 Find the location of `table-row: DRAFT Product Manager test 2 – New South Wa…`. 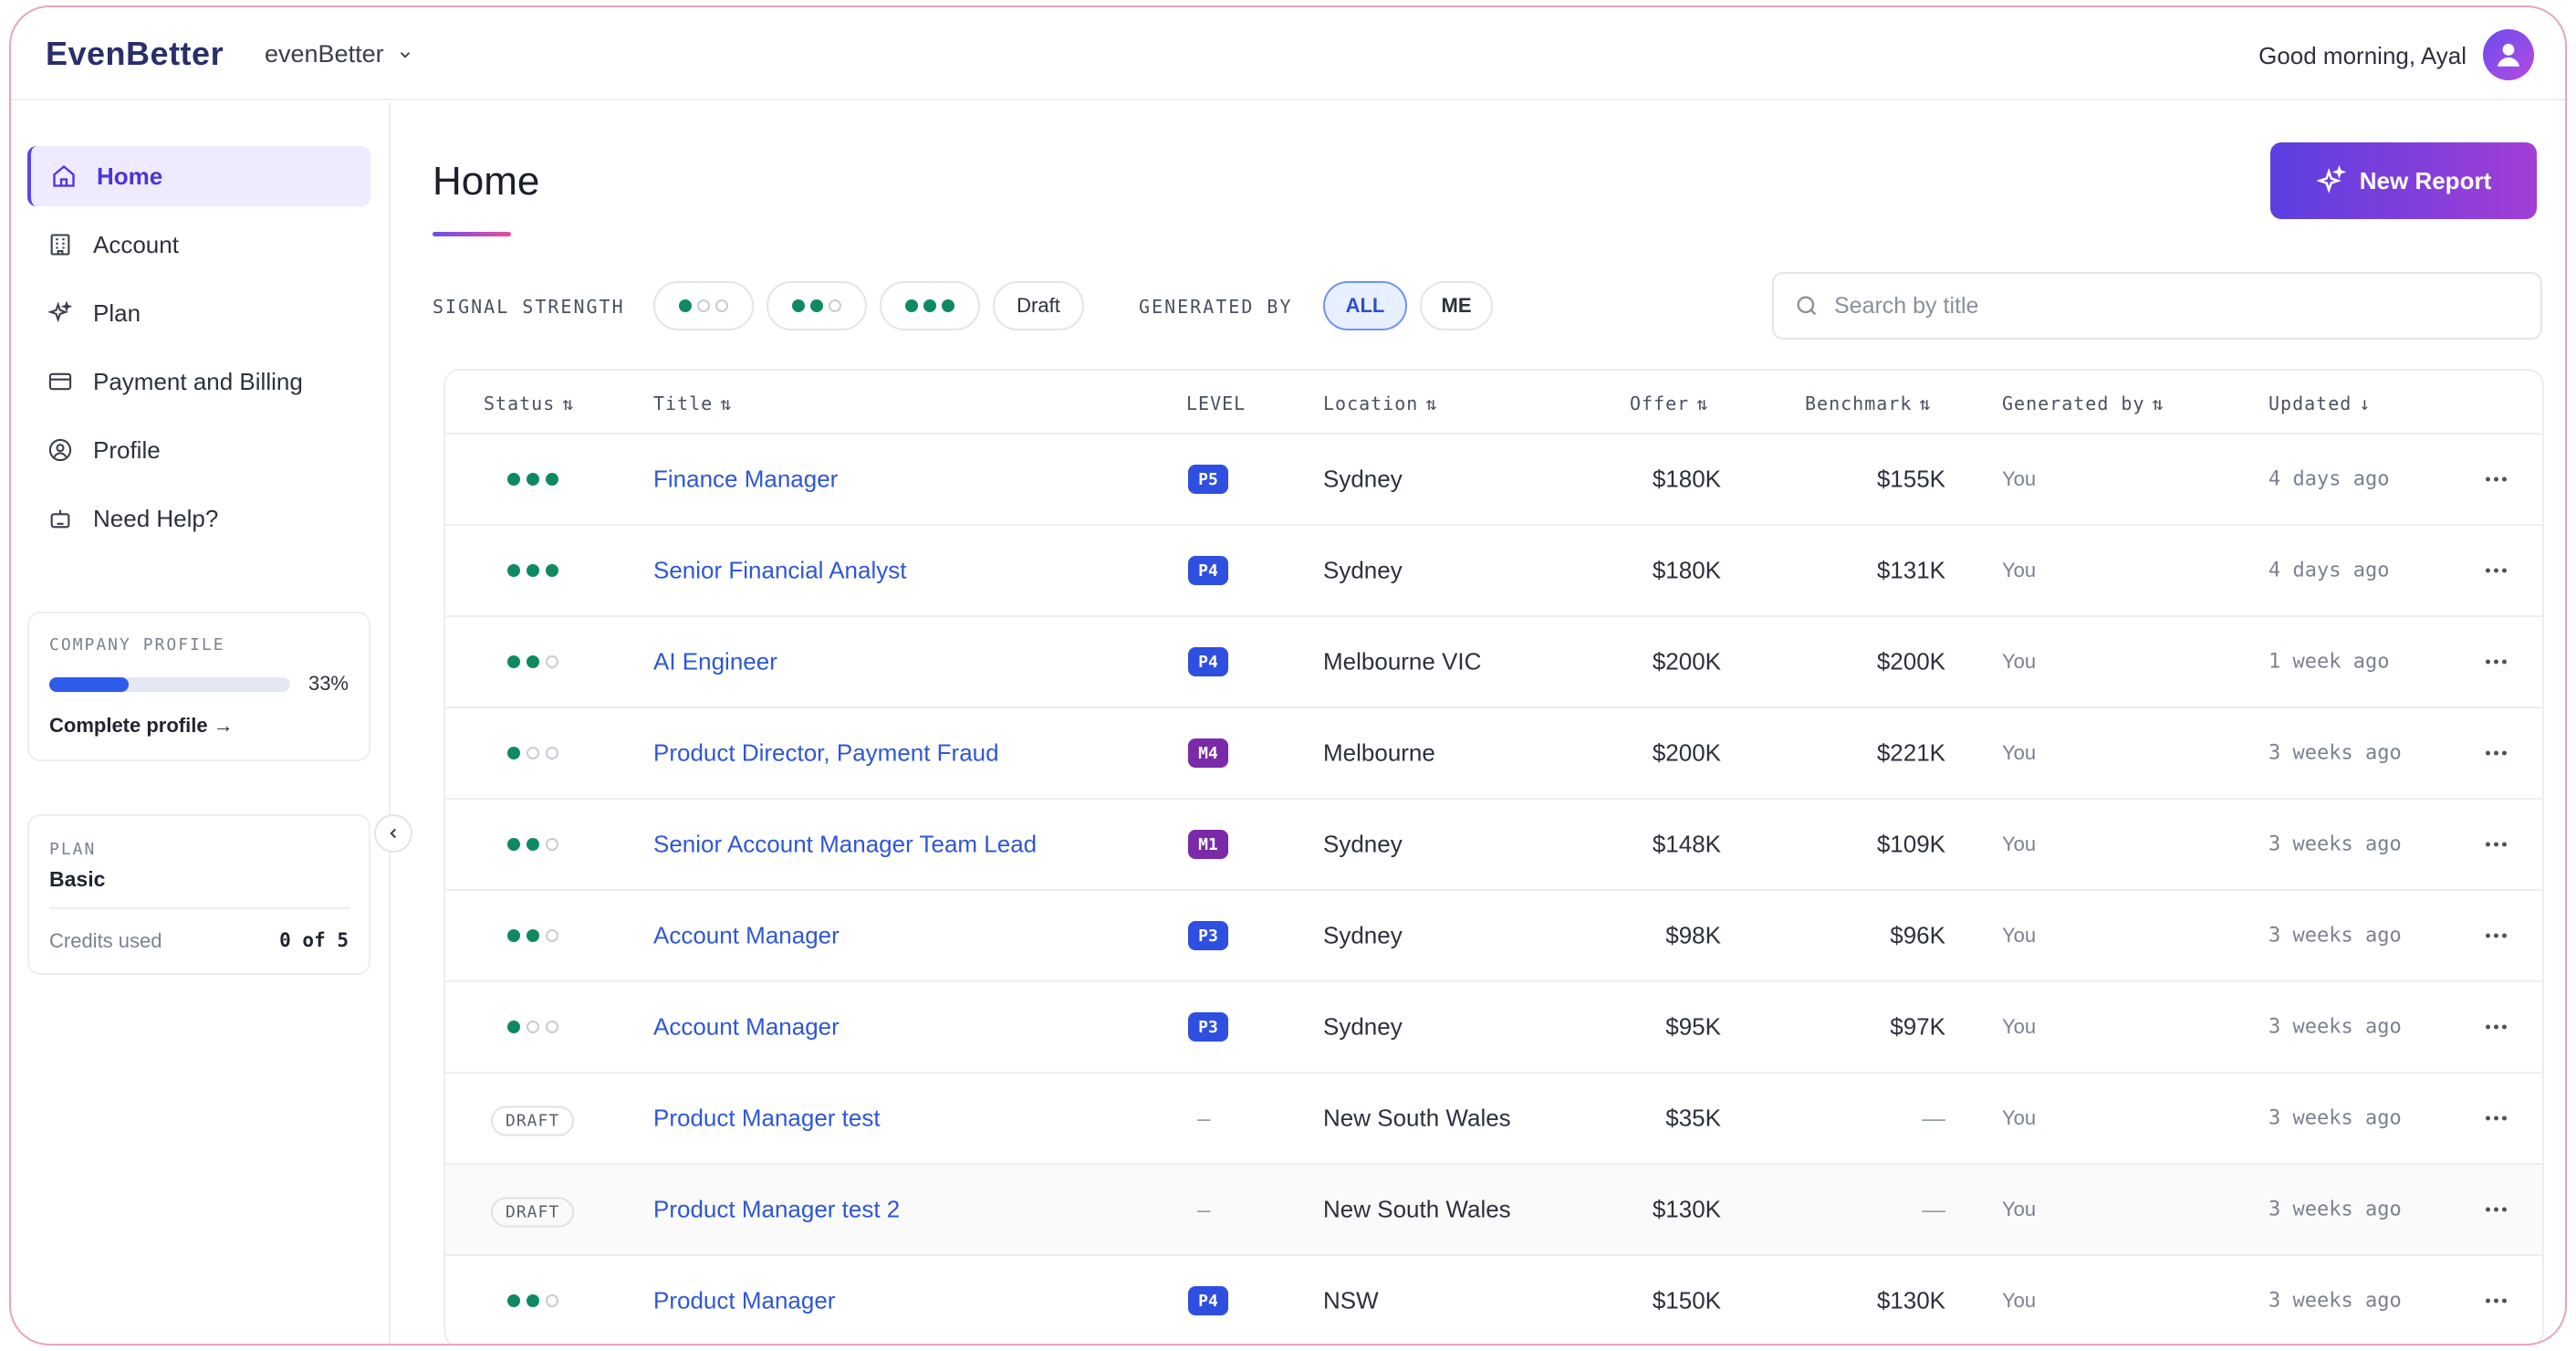

table-row: DRAFT Product Manager test 2 – New South Wa… is located at coordinates (1493, 1210).